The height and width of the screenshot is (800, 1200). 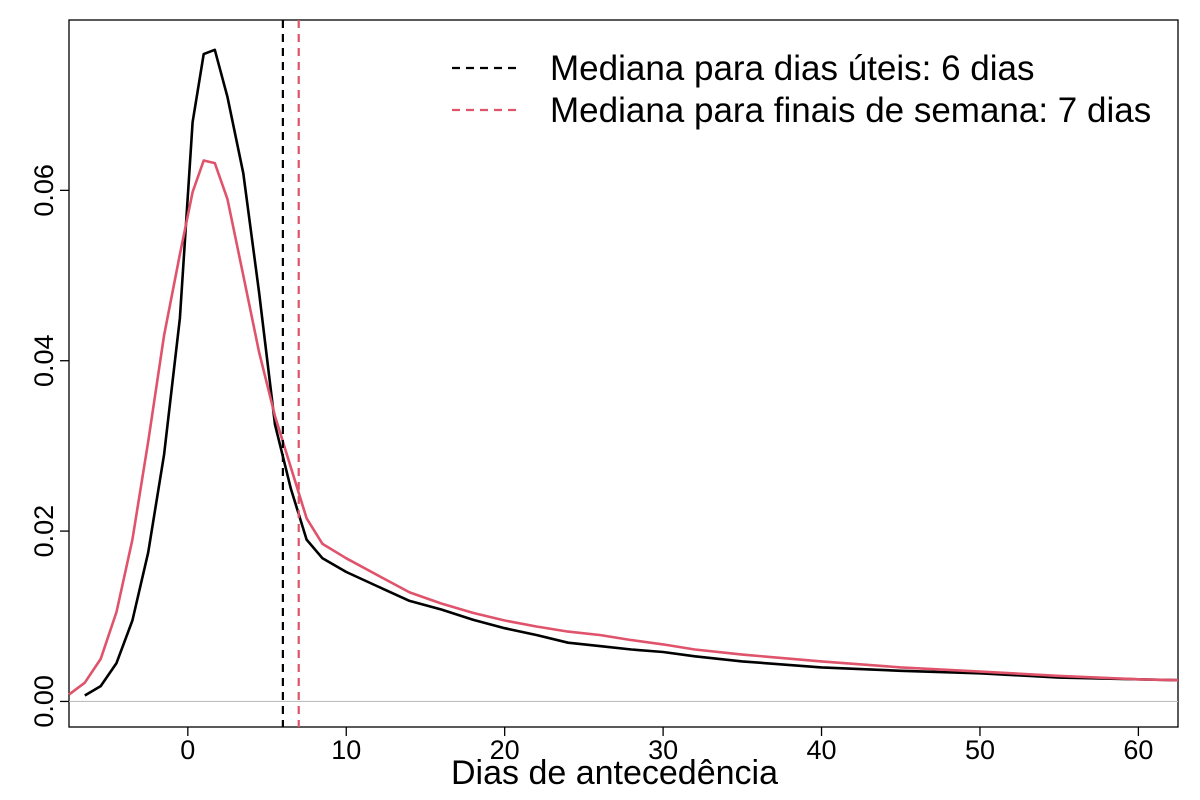 I want to click on x-tick-label: 20, so click(x=505, y=750).